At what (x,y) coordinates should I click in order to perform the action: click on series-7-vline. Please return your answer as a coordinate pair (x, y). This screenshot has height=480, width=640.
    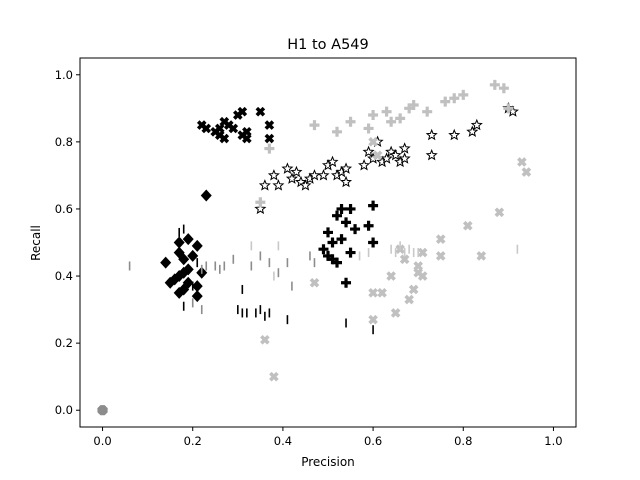
    Looking at the image, I should click on (222, 283).